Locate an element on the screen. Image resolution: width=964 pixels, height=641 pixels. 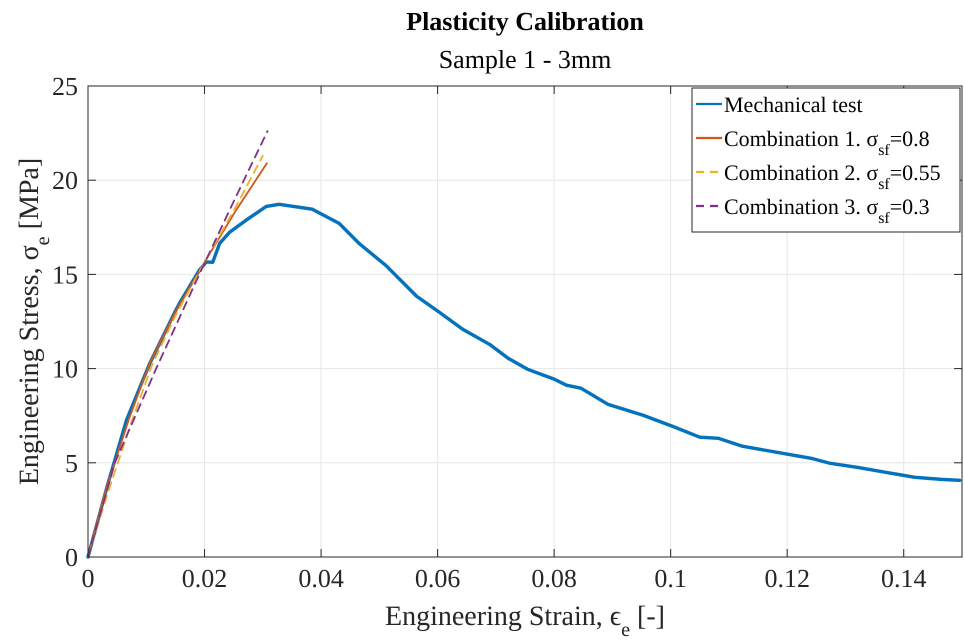
x-tick-label: 0.1 is located at coordinates (670, 578).